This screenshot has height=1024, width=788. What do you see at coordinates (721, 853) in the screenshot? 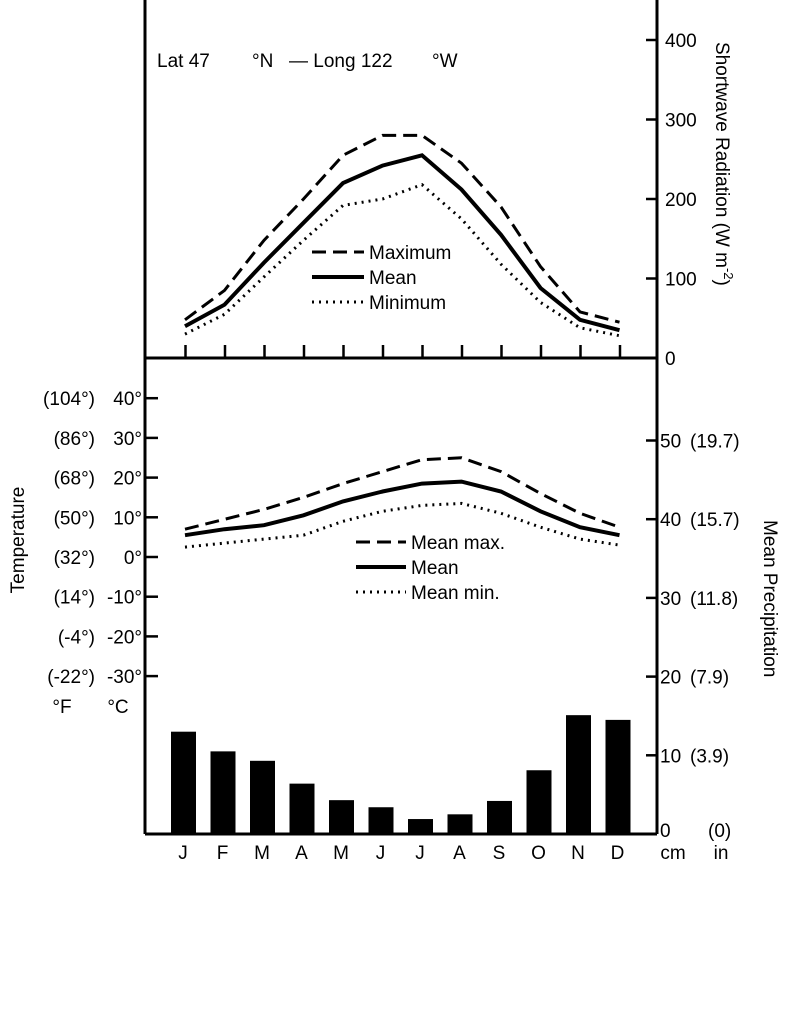
I see `inch-unit-label: in` at bounding box center [721, 853].